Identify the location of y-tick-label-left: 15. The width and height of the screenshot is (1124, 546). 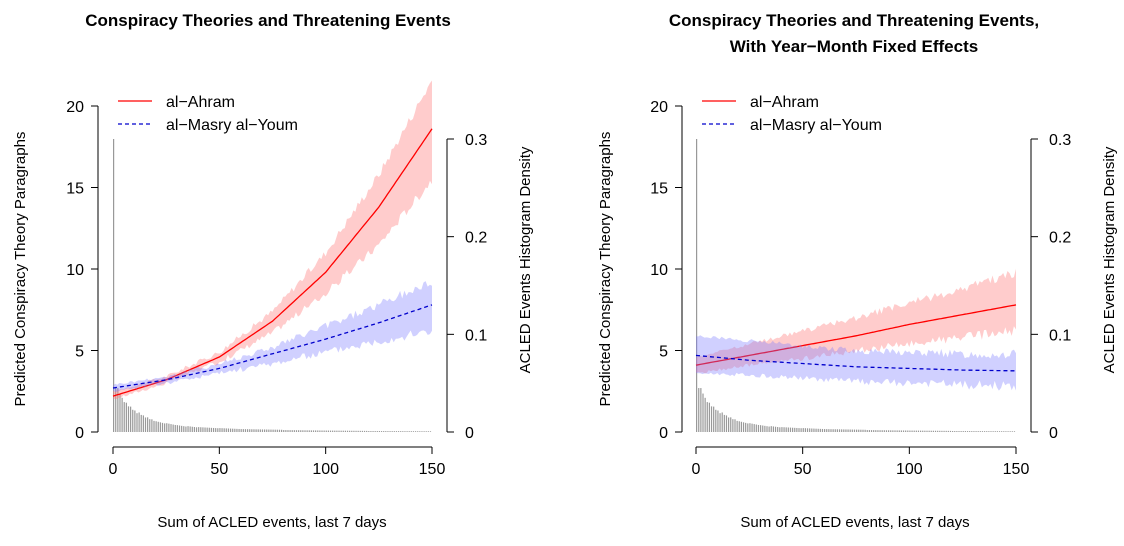
(659, 189).